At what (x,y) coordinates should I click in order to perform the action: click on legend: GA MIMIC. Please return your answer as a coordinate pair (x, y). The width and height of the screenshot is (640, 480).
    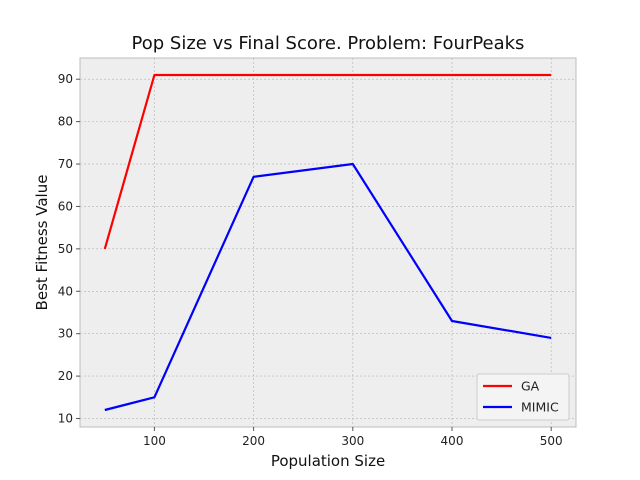
    Looking at the image, I should click on (523, 397).